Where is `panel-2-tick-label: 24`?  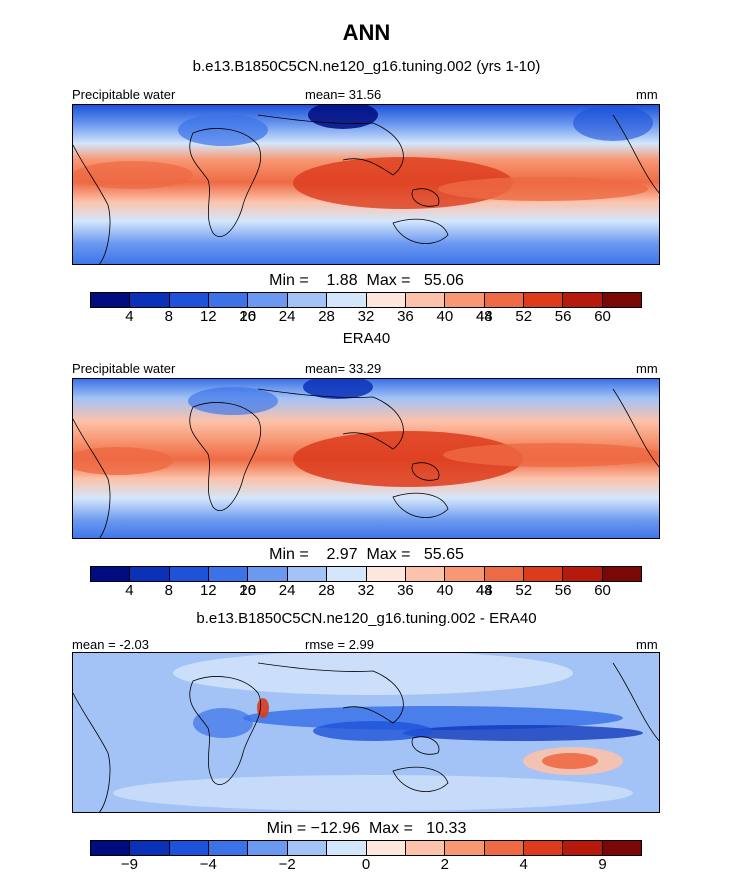
panel-2-tick-label: 24 is located at coordinates (287, 590).